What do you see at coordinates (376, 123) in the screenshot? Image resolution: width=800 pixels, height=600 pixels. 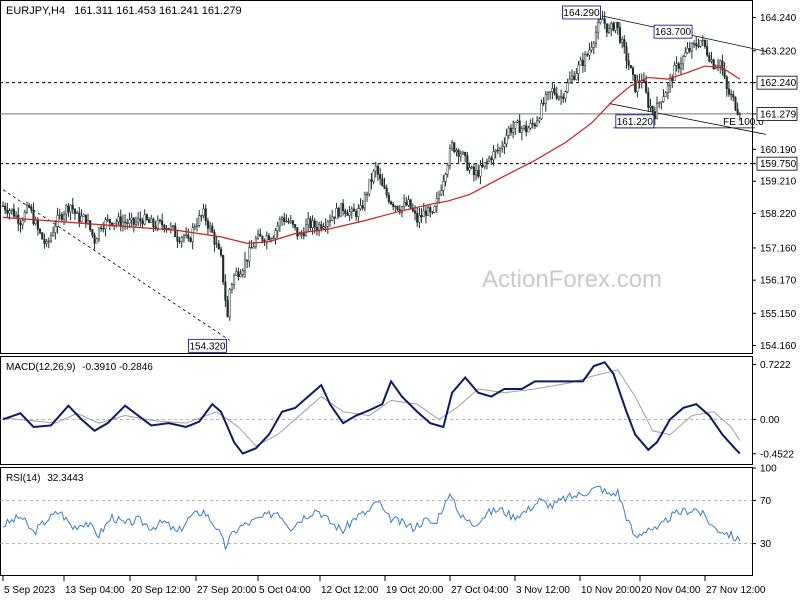 I see `horizontal-lines` at bounding box center [376, 123].